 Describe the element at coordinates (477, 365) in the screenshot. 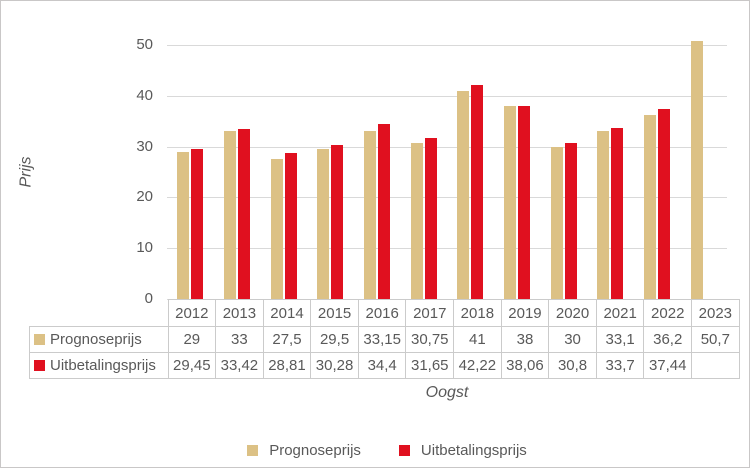

I see `value-cell: 42,22` at that location.